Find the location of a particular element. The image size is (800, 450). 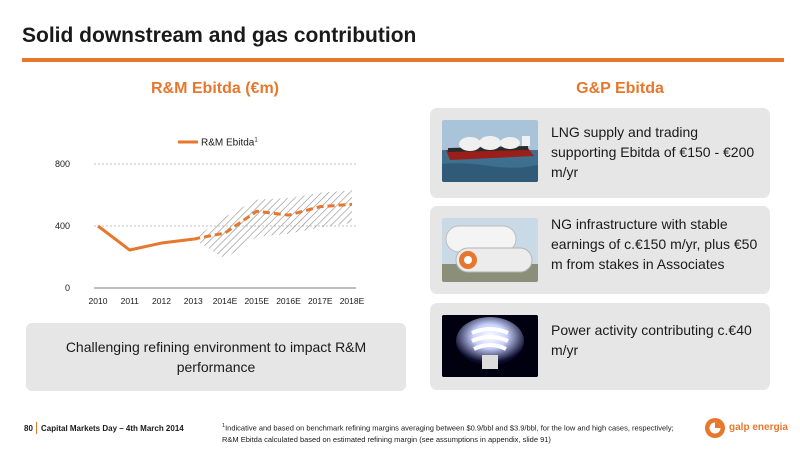

y-tick-label: 0 is located at coordinates (67, 288).